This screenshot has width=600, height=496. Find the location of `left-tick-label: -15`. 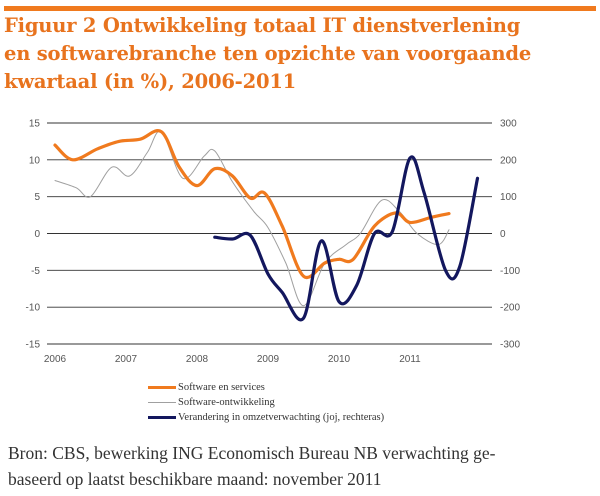

left-tick-label: -15 is located at coordinates (33, 345).